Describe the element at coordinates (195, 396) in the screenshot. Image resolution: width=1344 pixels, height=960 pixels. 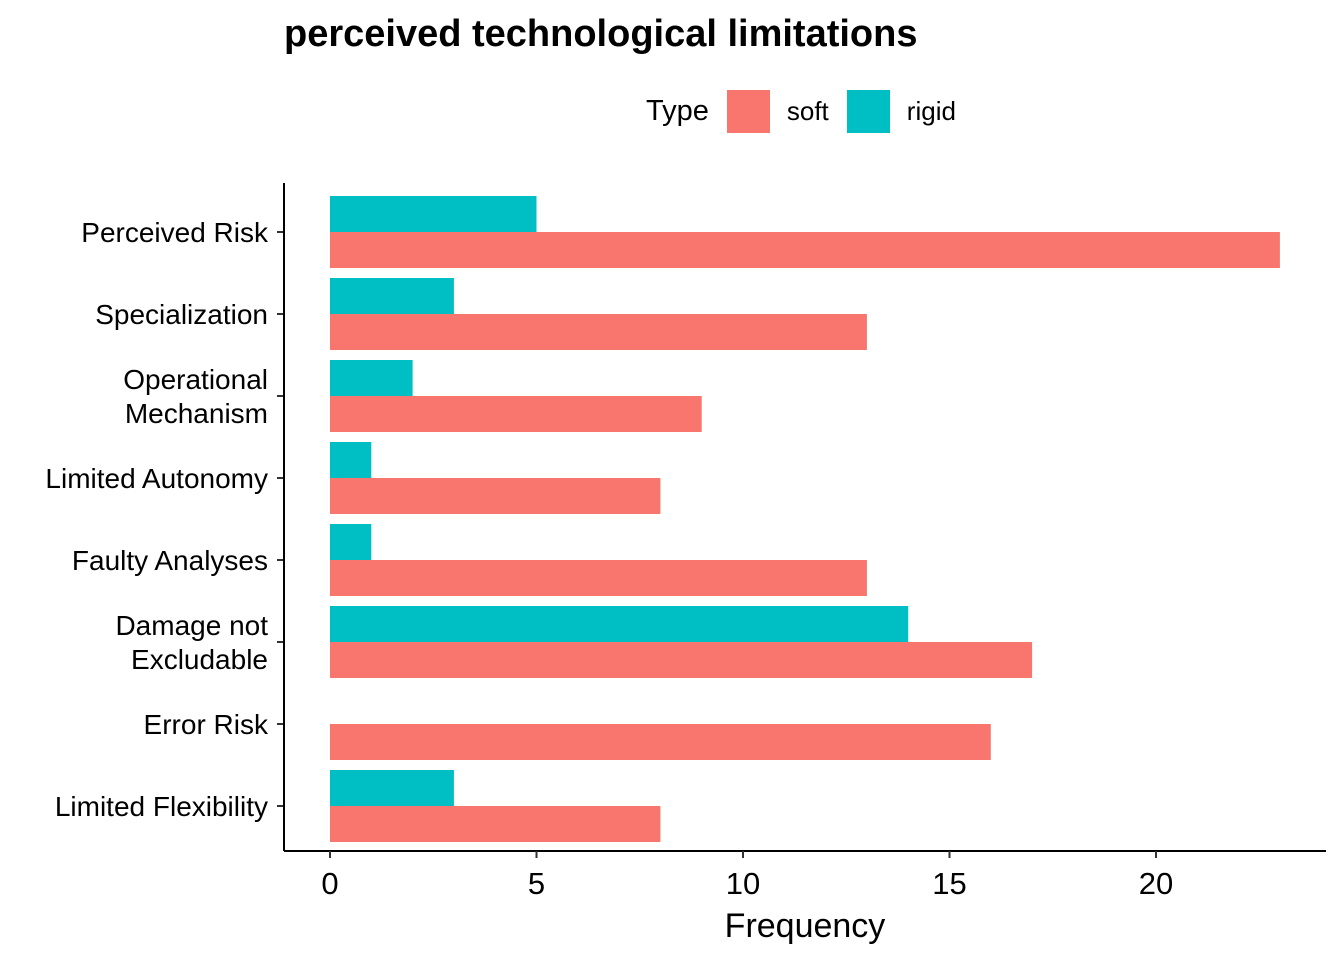
I see `y-tick-label-operational-mechanism: Operational Mechanism` at that location.